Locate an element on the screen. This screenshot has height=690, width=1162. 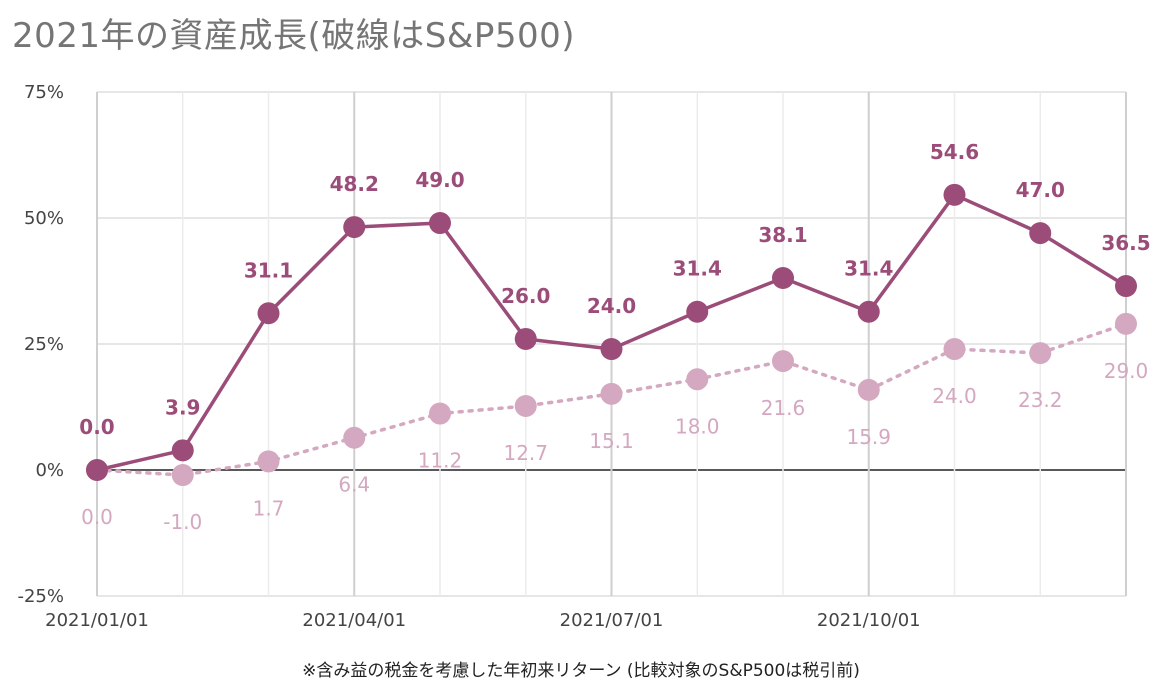
y-tick-label: 0% is located at coordinates (49, 470).